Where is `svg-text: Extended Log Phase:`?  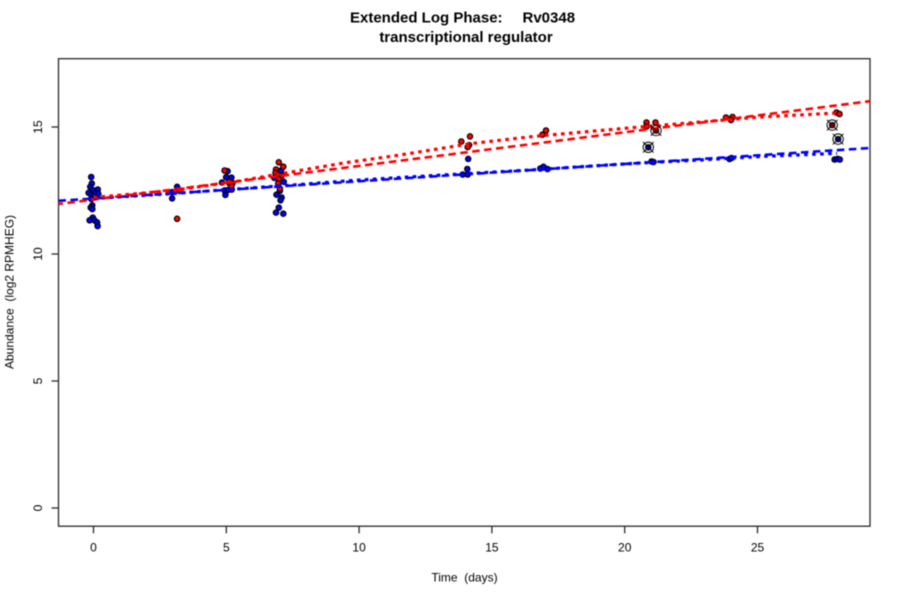
svg-text: Extended Log Phase: is located at coordinates (426, 18).